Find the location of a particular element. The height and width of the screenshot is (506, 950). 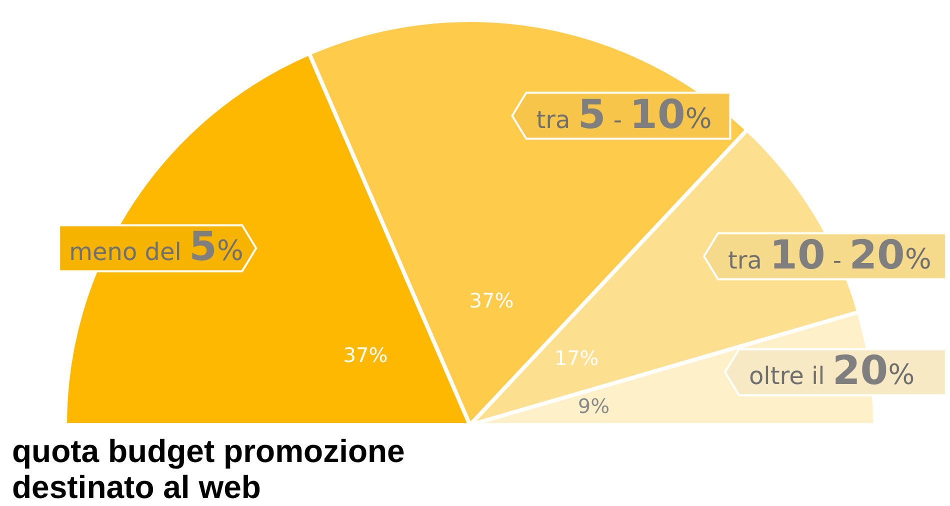

slice-label: tra 5 - 10% is located at coordinates (624, 115).